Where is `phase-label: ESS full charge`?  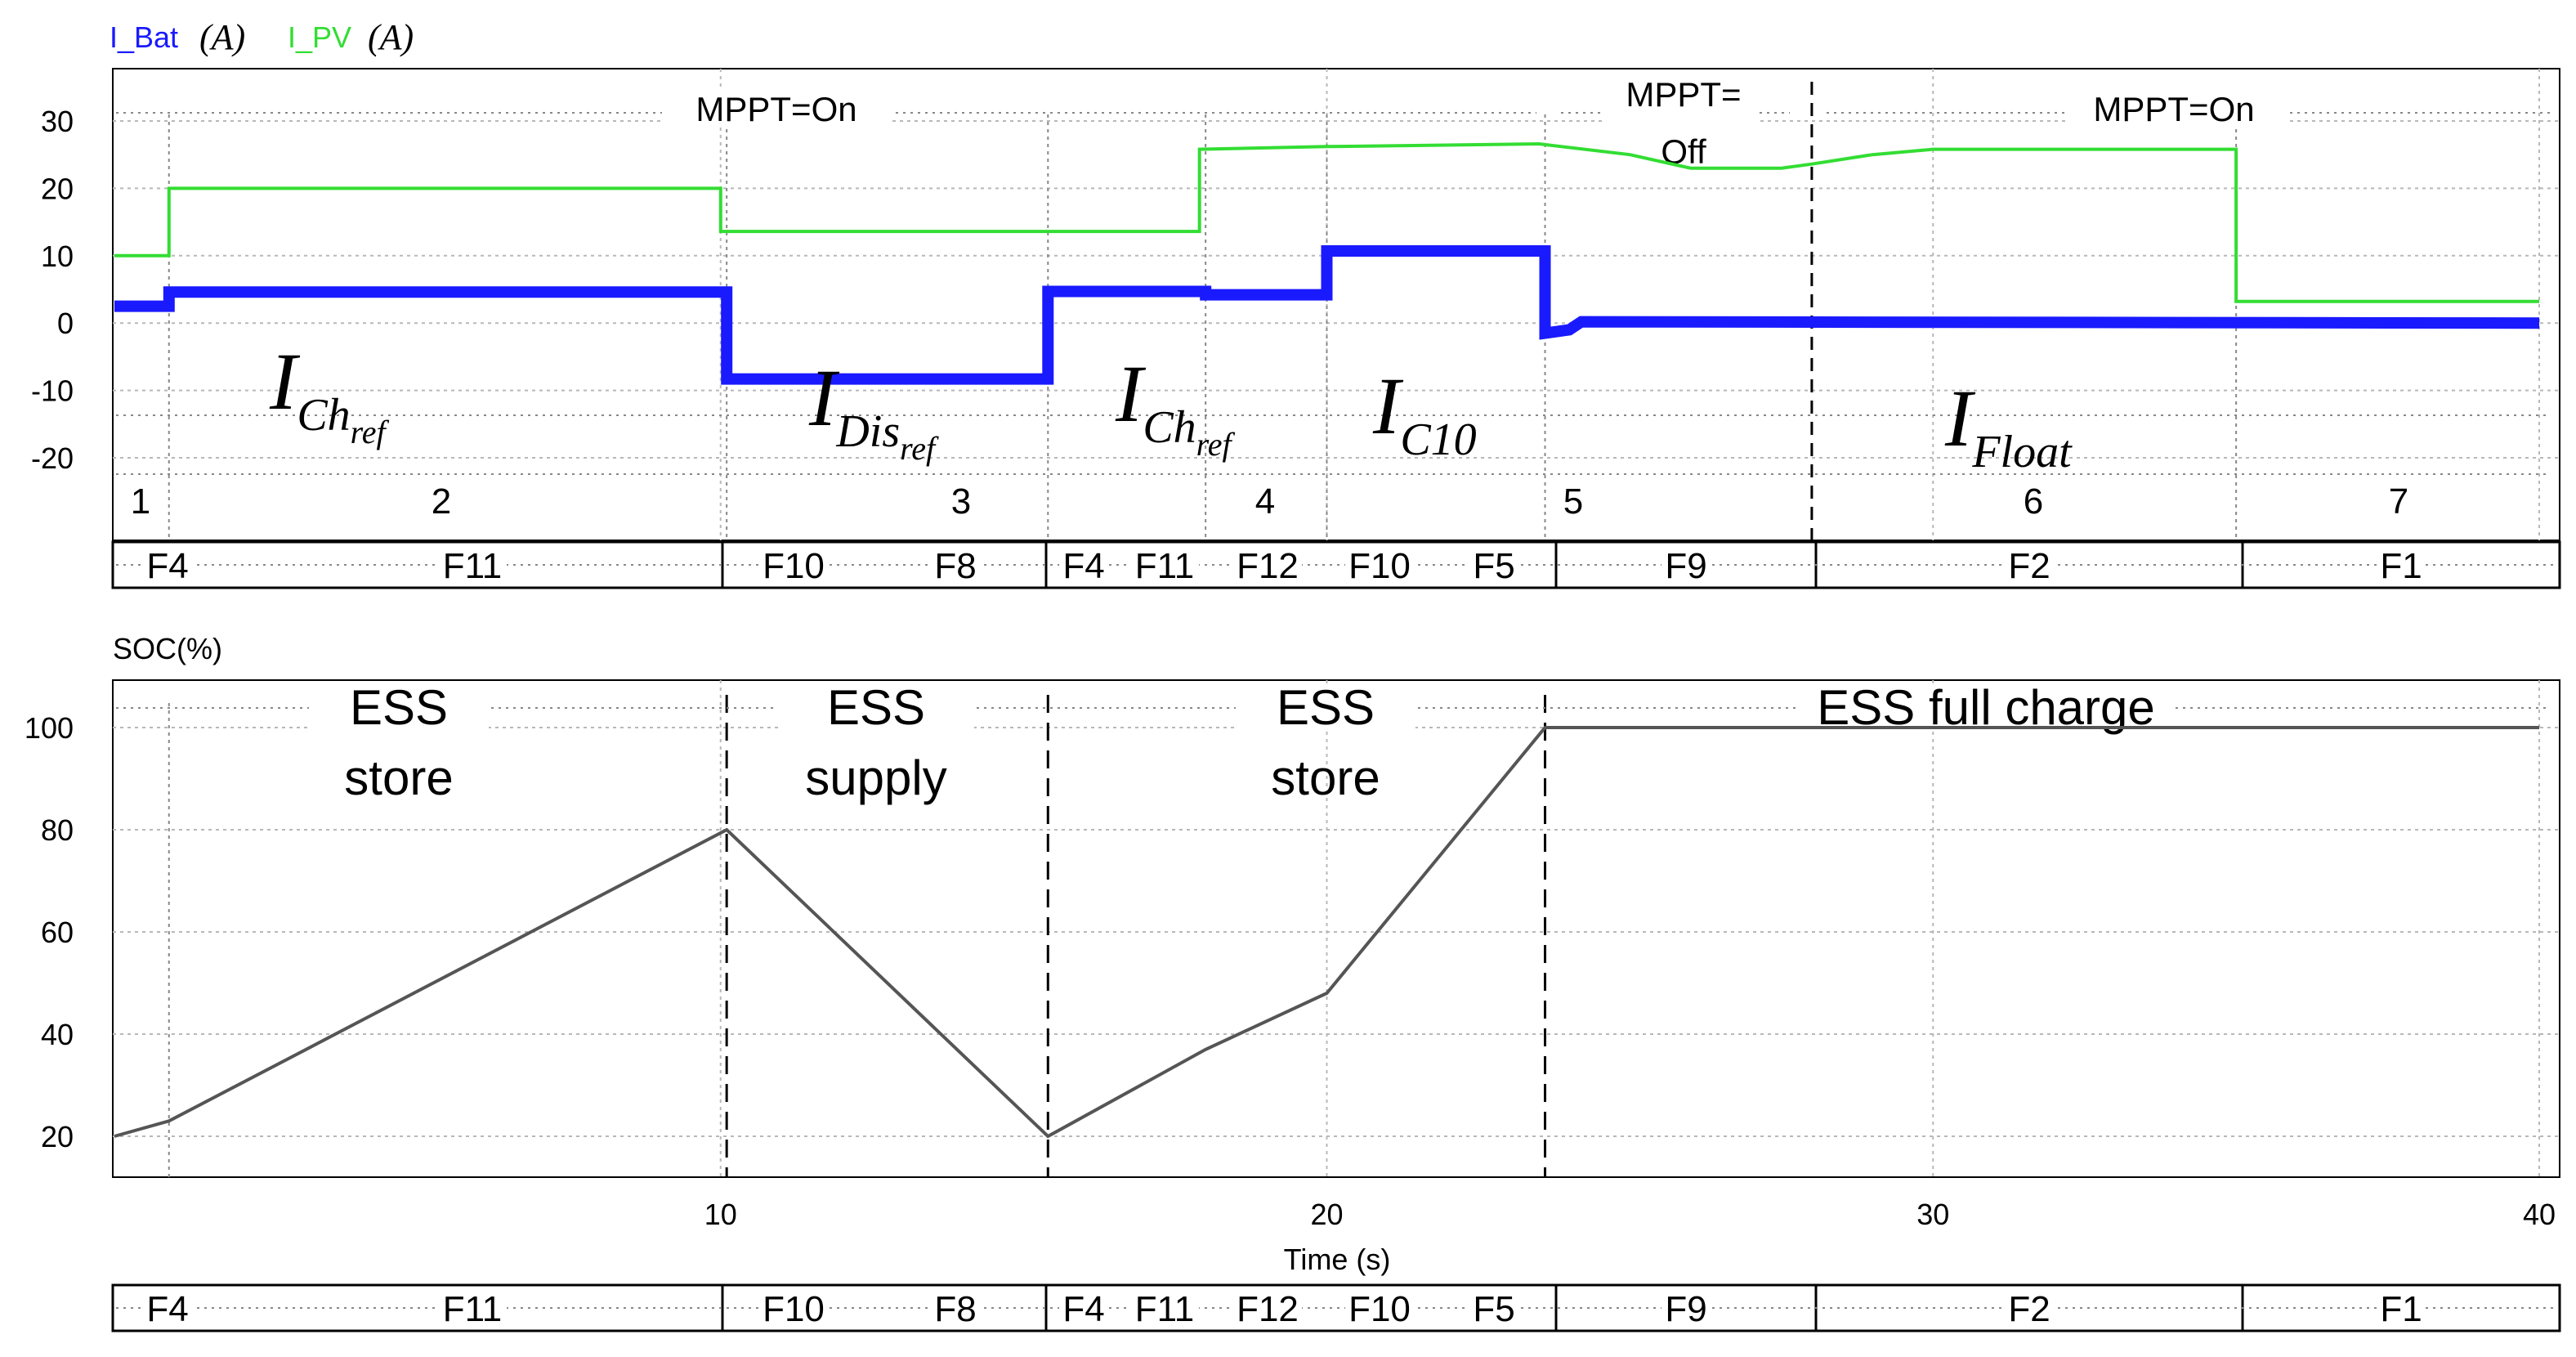
phase-label: ESS full charge is located at coordinates (1986, 707).